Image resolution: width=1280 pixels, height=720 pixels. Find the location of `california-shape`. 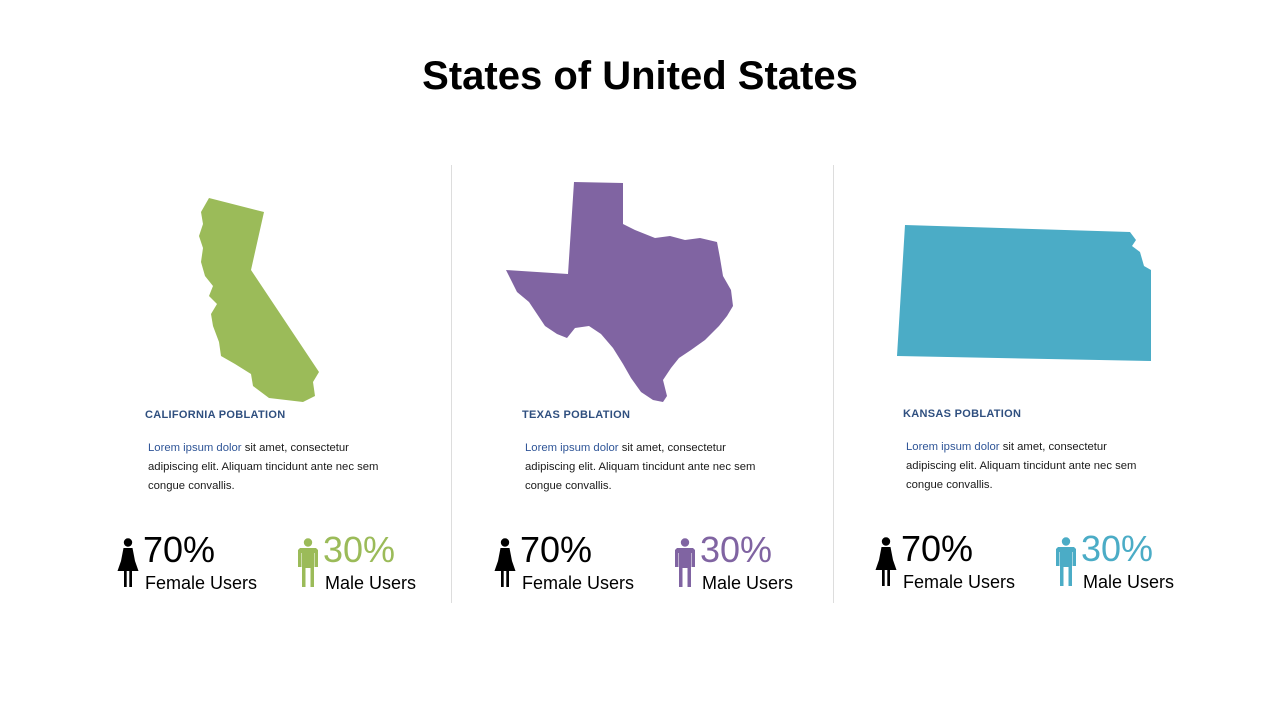

california-shape is located at coordinates (259, 300).